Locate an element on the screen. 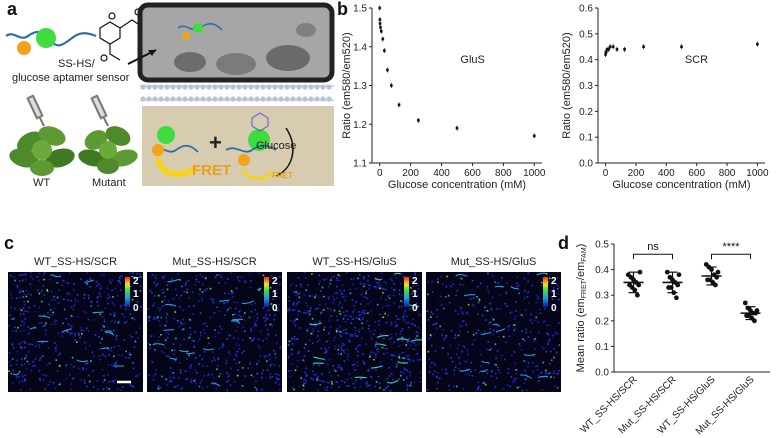 This screenshot has width=777, height=438. data-point is located at coordinates (640, 272).